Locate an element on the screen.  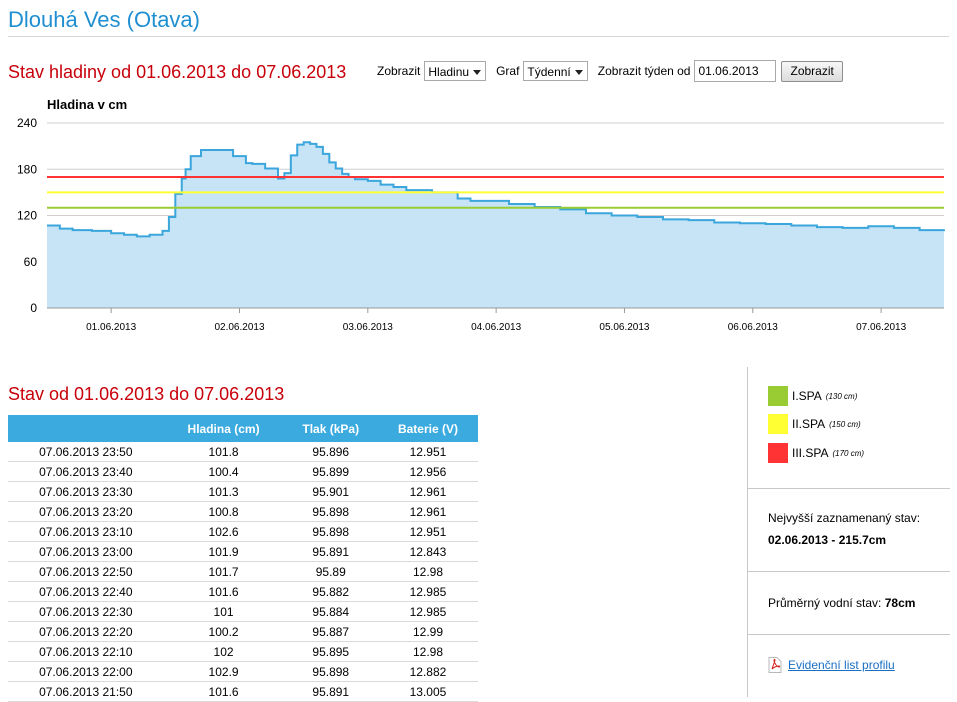
cell-level: 100.8 is located at coordinates (223, 511).